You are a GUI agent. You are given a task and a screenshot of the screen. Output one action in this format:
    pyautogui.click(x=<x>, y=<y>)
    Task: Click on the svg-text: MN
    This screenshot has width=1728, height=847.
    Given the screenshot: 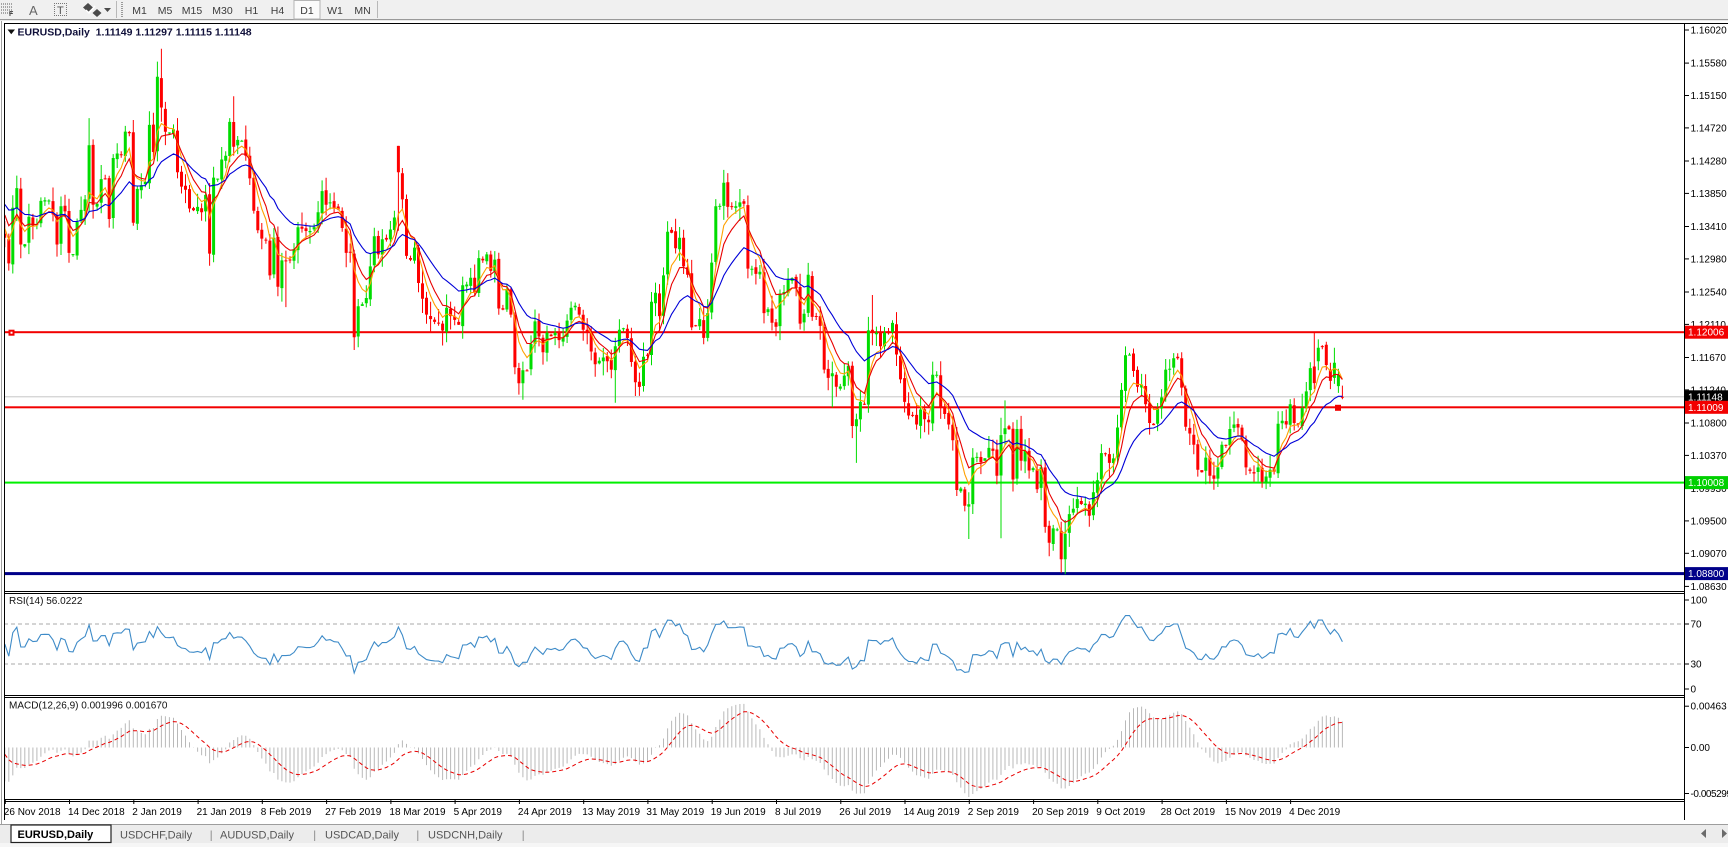 What is the action you would take?
    pyautogui.click(x=362, y=11)
    